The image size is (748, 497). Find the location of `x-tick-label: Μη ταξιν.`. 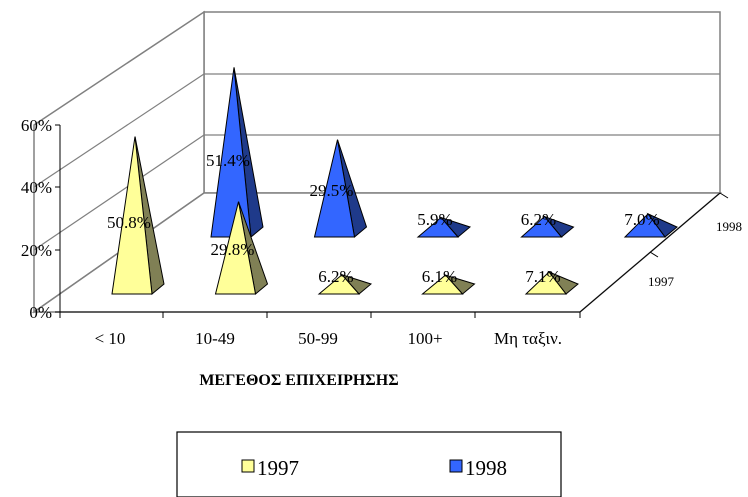

x-tick-label: Μη ταξιν. is located at coordinates (528, 338).